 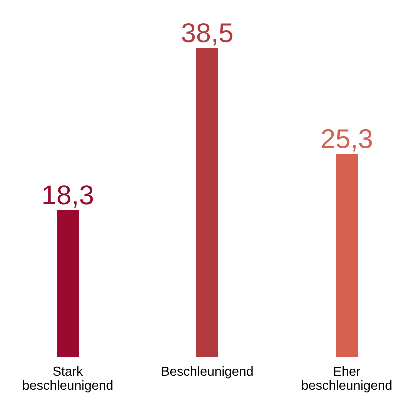 I want to click on x-tick-label: Eher beschleunigend, so click(x=347, y=379).